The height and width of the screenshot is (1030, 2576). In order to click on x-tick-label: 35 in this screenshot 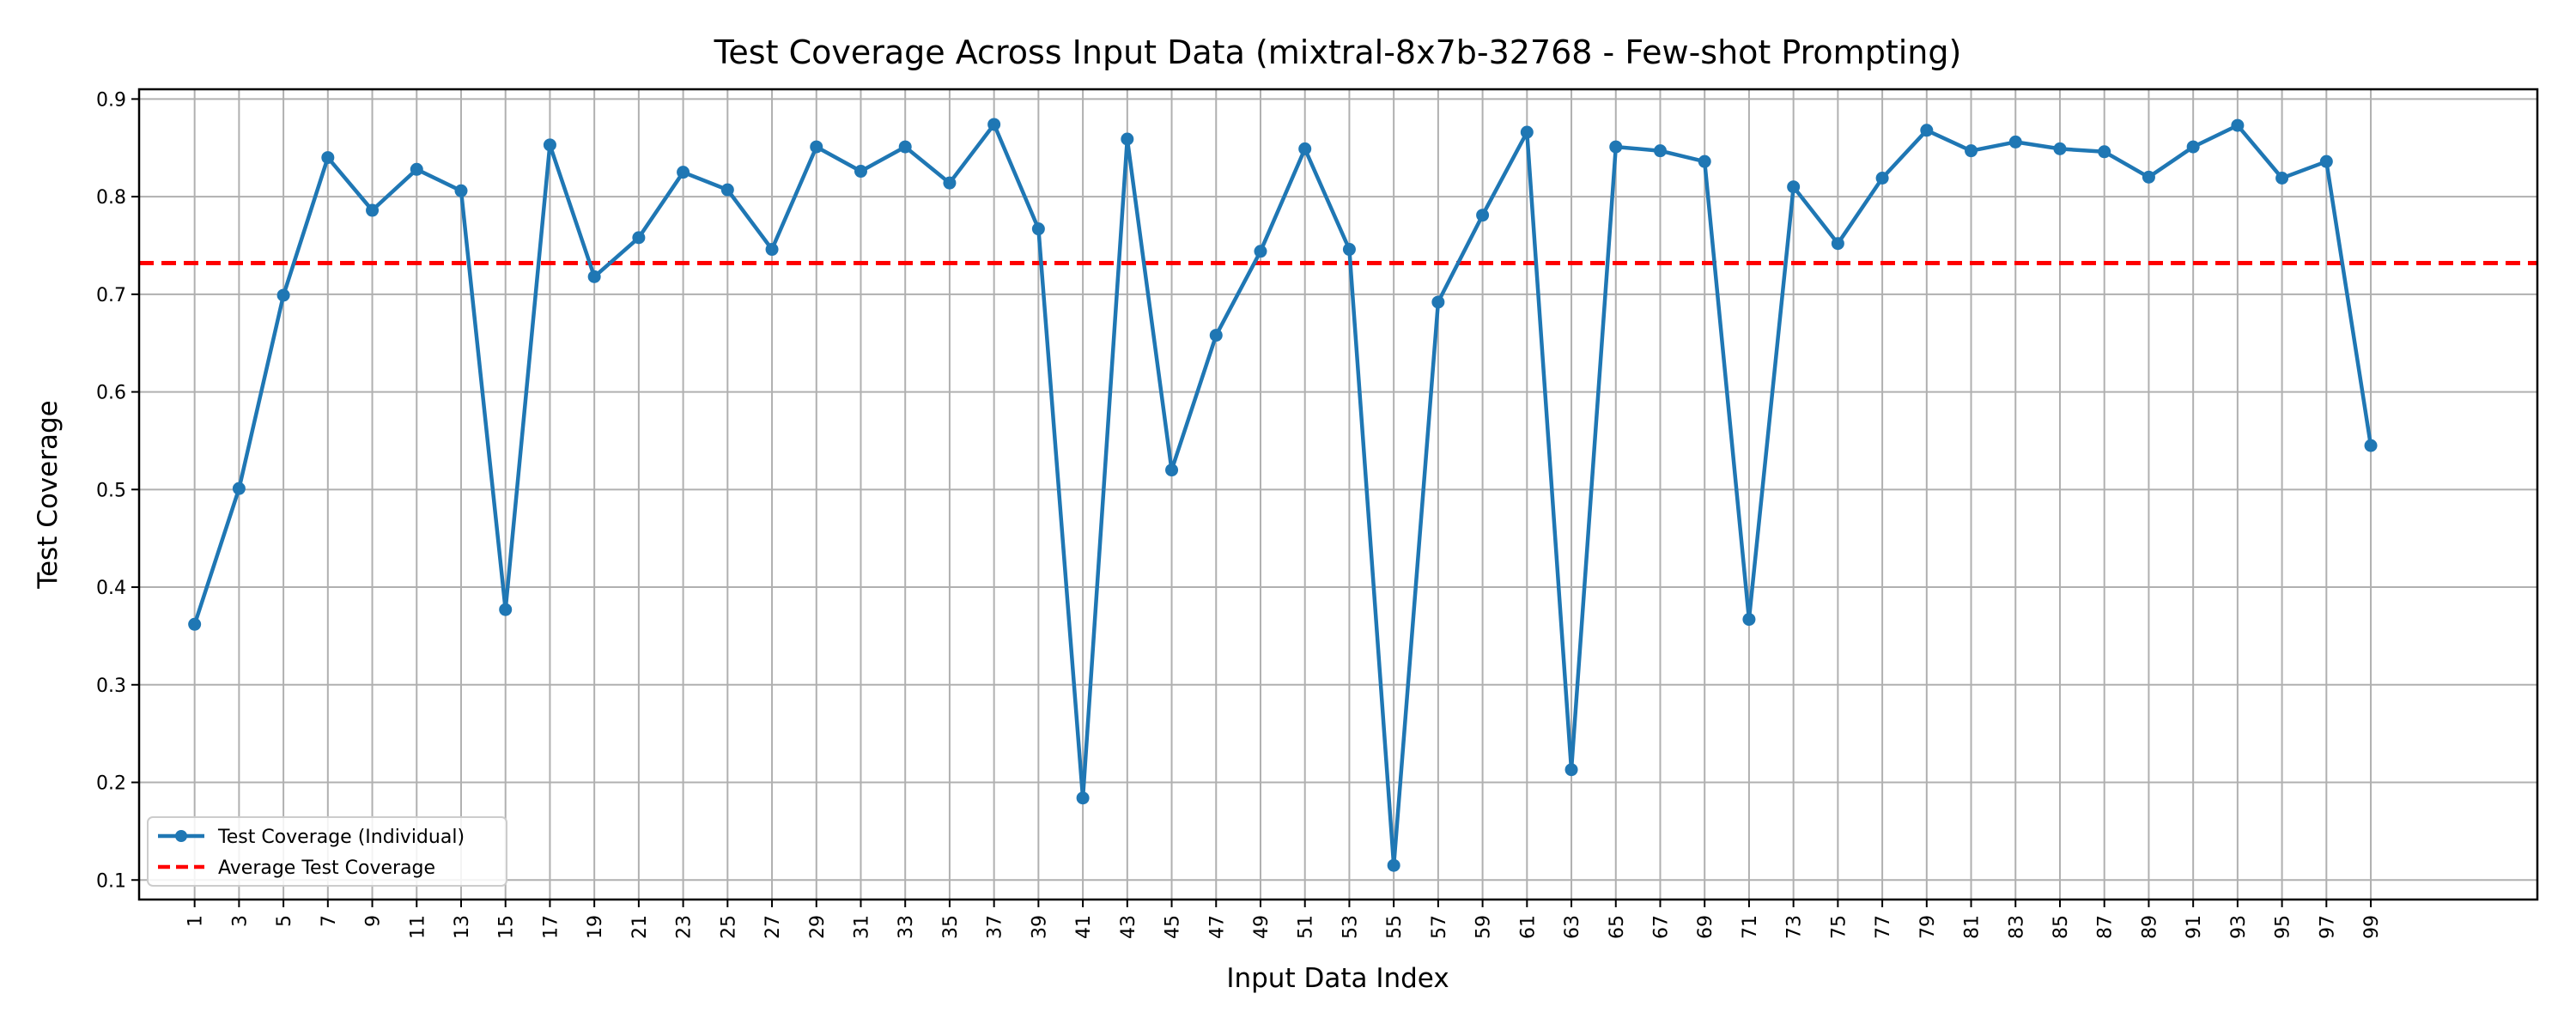, I will do `click(951, 927)`.